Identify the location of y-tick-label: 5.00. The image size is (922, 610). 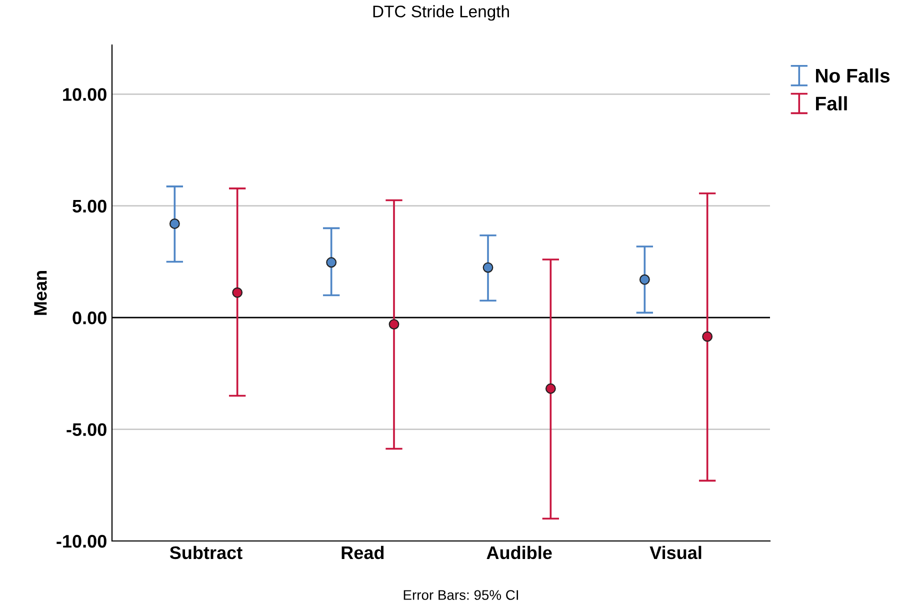
(89, 206).